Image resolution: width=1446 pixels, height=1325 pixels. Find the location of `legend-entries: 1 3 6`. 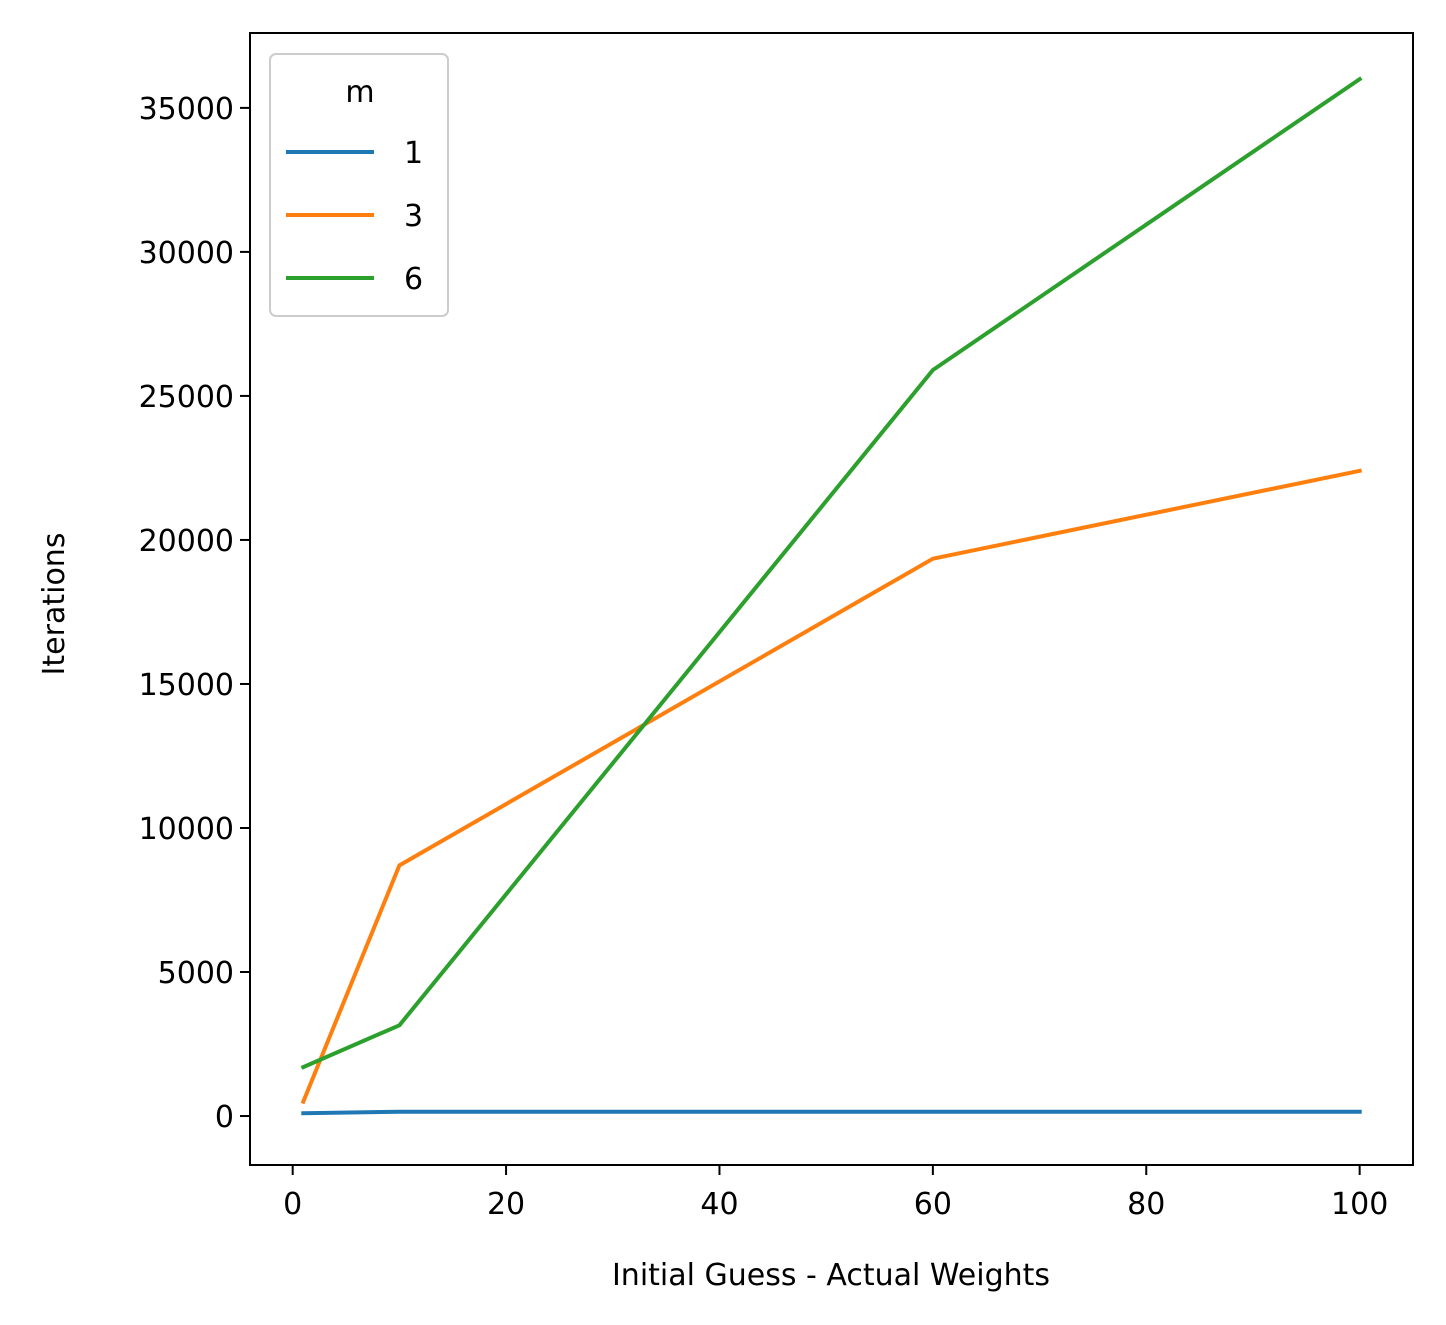

legend-entries: 1 3 6 is located at coordinates (354, 216).